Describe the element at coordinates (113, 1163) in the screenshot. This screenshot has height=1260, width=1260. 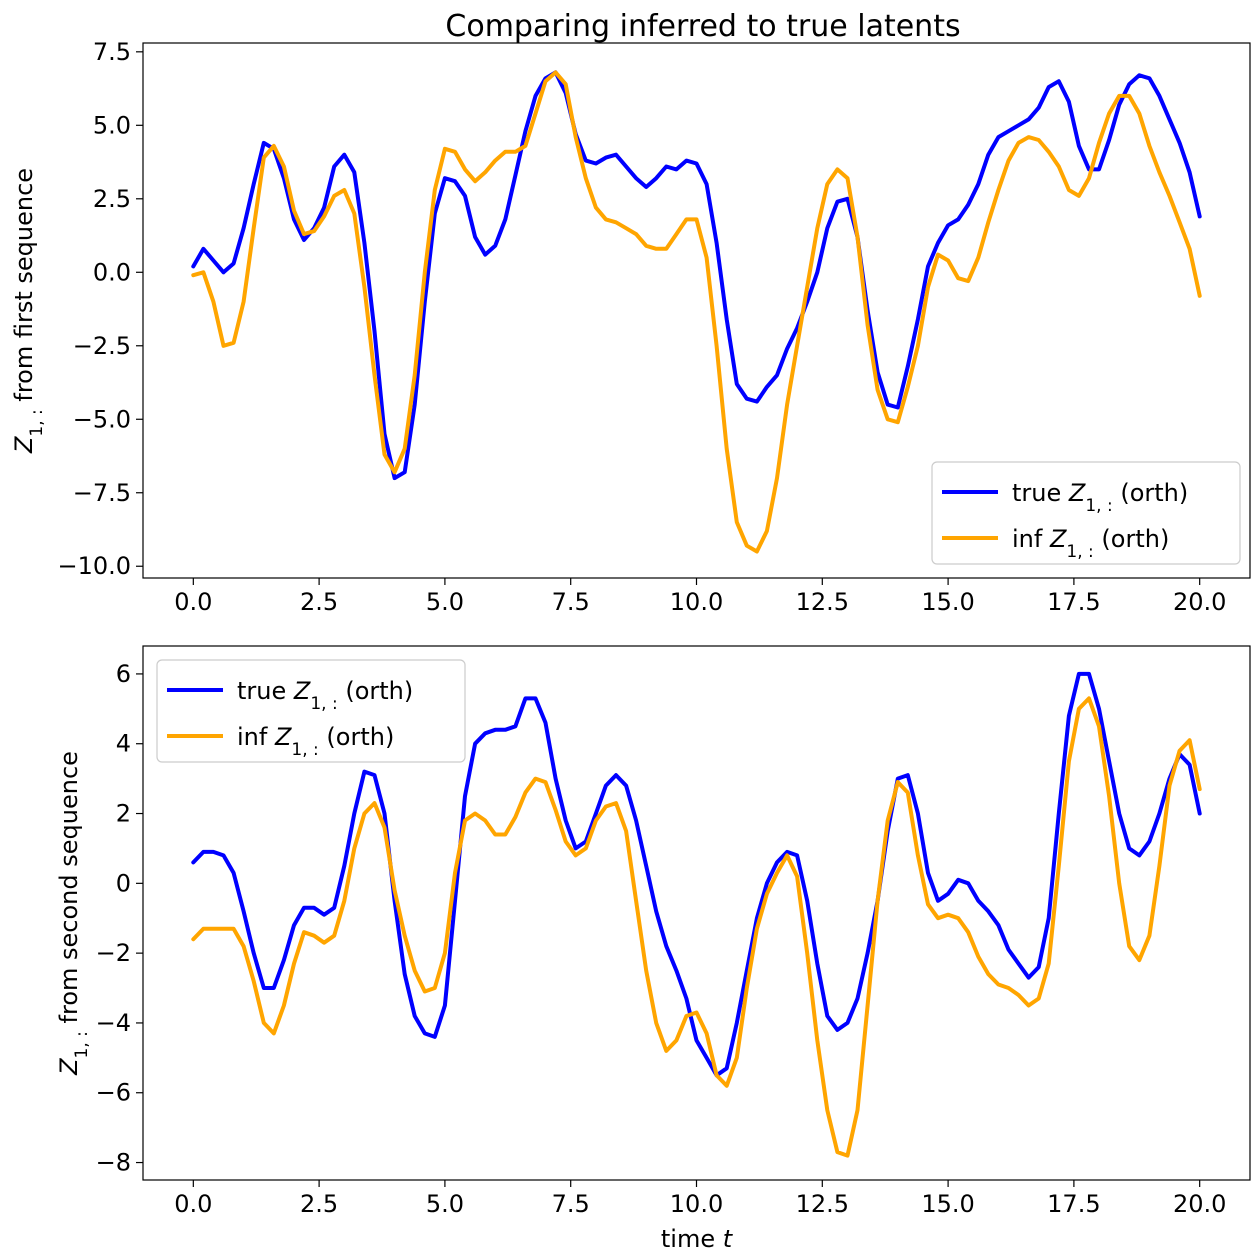
I see `y-tick-label: −8` at that location.